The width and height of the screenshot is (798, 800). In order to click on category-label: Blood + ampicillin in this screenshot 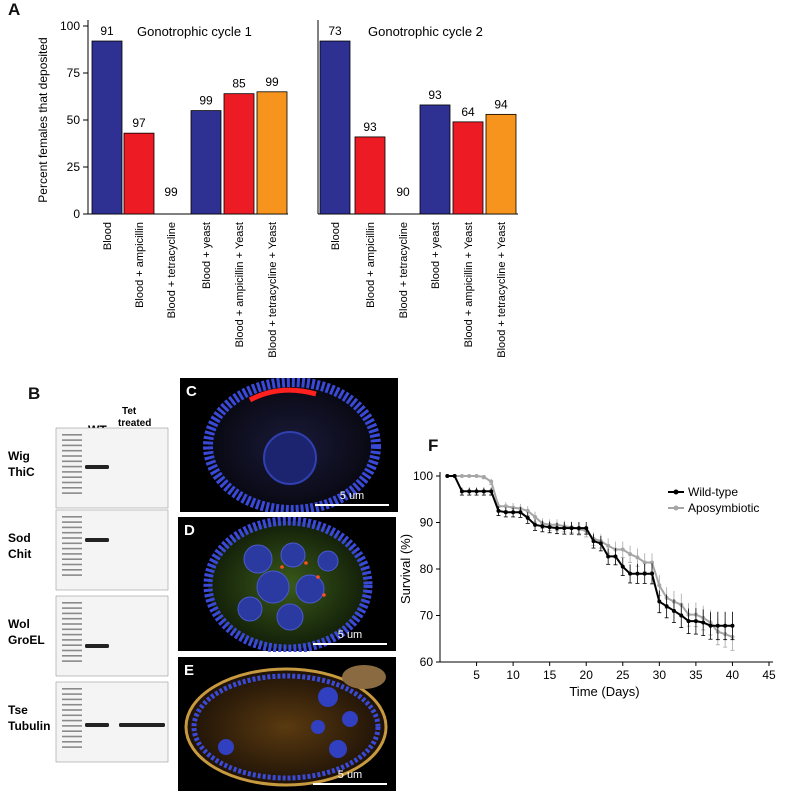, I will do `click(140, 265)`.